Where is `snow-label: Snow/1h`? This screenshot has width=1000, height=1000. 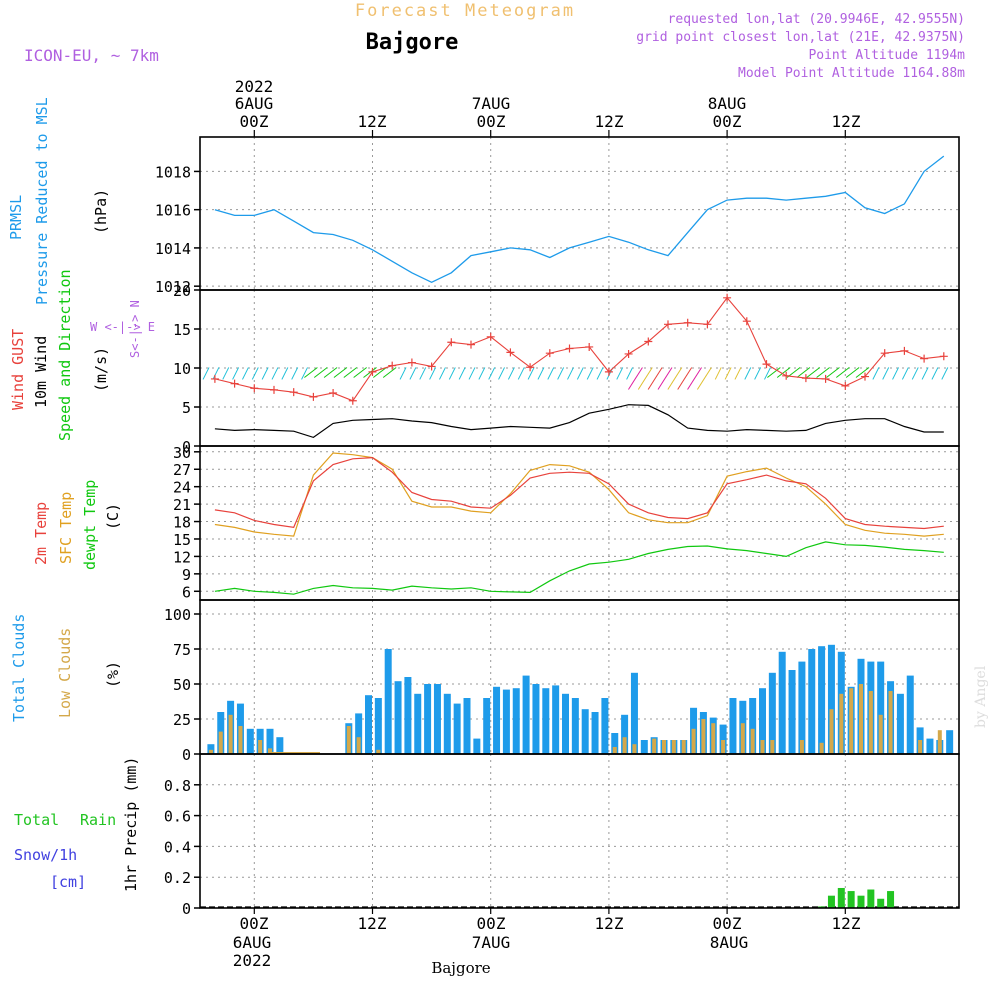
snow-label: Snow/1h is located at coordinates (45, 855).